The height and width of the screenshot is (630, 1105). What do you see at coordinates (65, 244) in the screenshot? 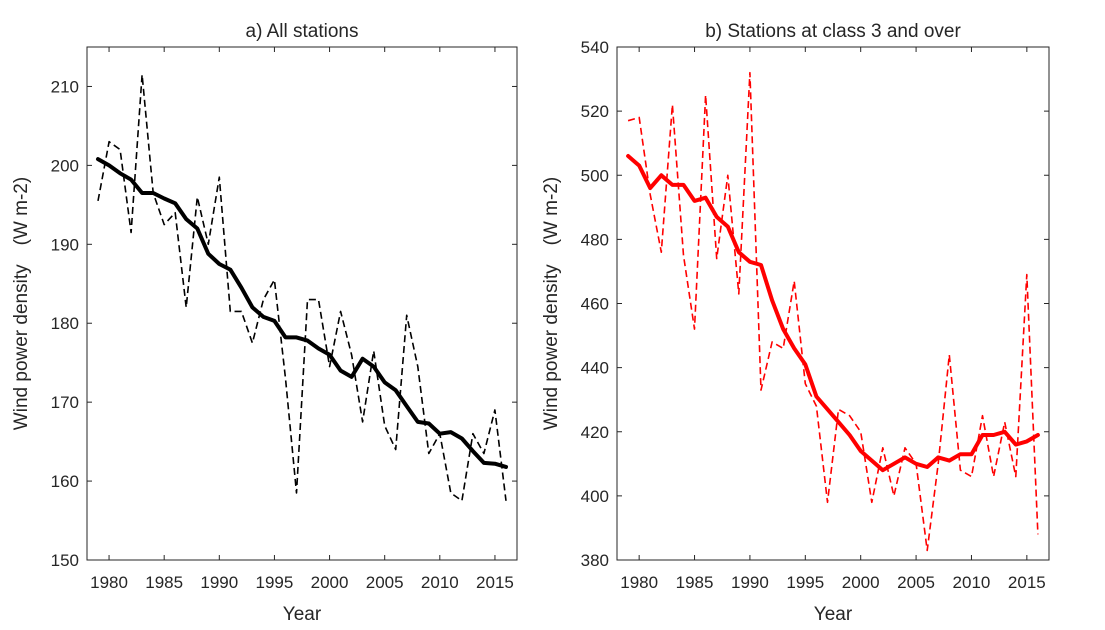
I see `y-tick-label: 190` at bounding box center [65, 244].